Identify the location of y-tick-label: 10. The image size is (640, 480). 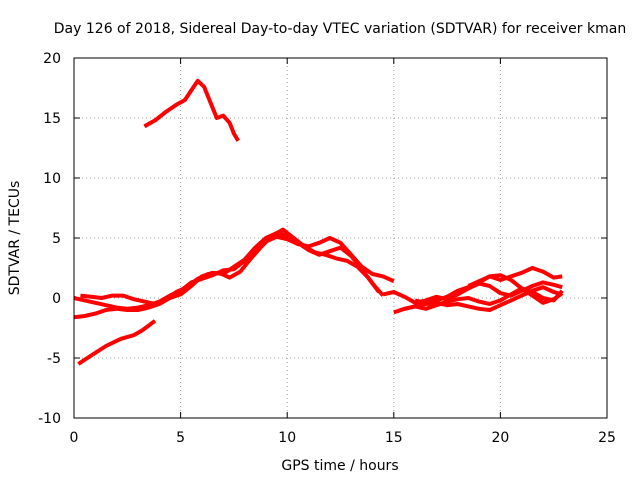
(52, 179).